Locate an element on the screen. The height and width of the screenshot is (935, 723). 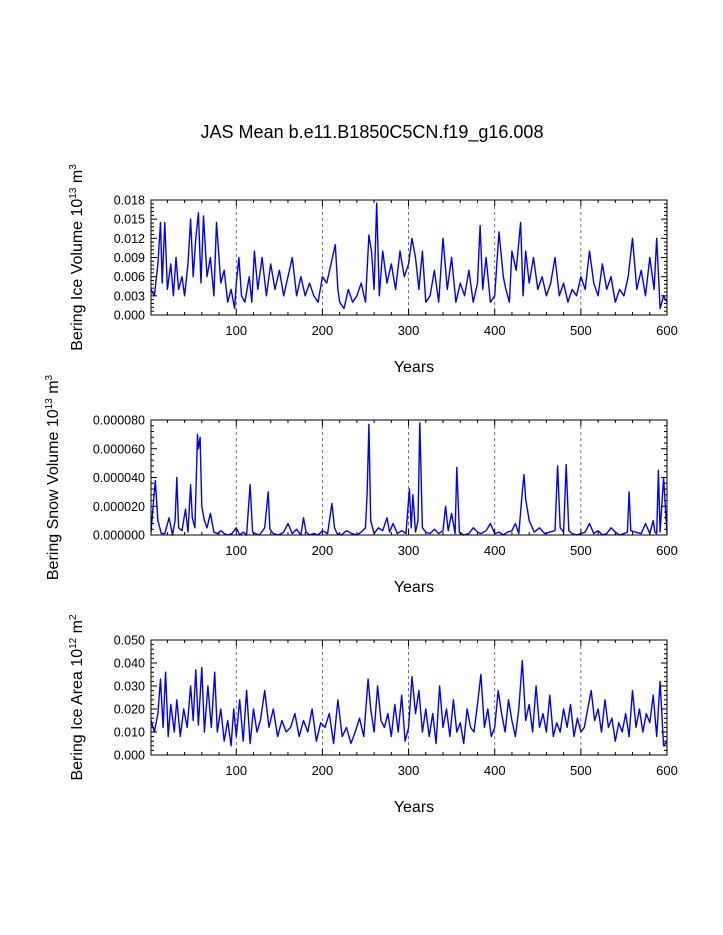
figure-title: JAS Mean b.e11.B1850C5CN.f19_g16.008 is located at coordinates (372, 132).